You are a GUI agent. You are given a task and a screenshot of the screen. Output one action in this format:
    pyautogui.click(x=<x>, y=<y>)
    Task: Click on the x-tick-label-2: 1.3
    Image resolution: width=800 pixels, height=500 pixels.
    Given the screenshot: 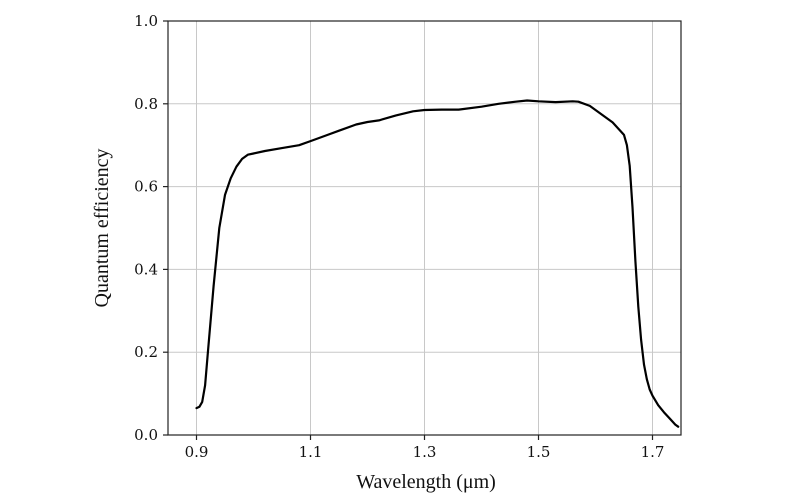 What is the action you would take?
    pyautogui.click(x=425, y=452)
    